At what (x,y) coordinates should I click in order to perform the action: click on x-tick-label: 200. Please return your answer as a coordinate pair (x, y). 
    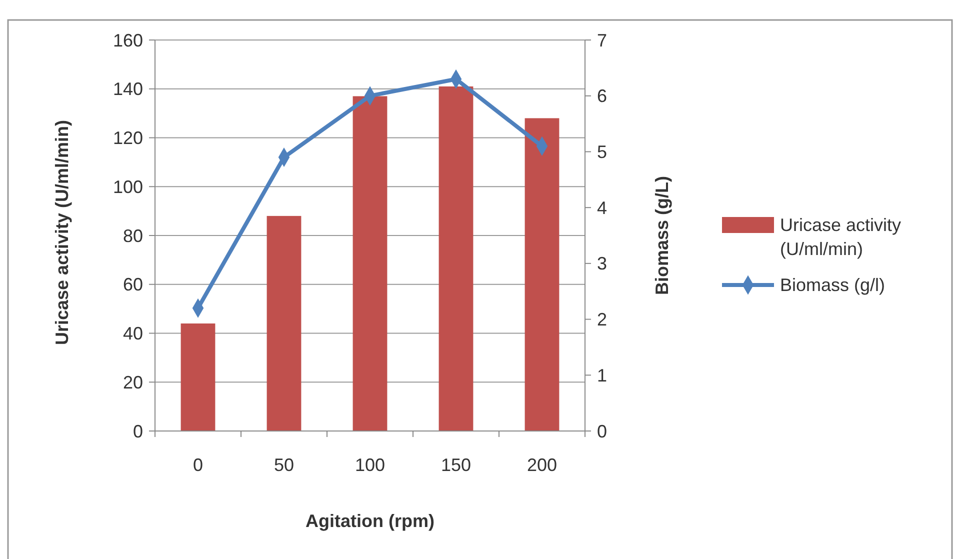
    Looking at the image, I should click on (542, 465).